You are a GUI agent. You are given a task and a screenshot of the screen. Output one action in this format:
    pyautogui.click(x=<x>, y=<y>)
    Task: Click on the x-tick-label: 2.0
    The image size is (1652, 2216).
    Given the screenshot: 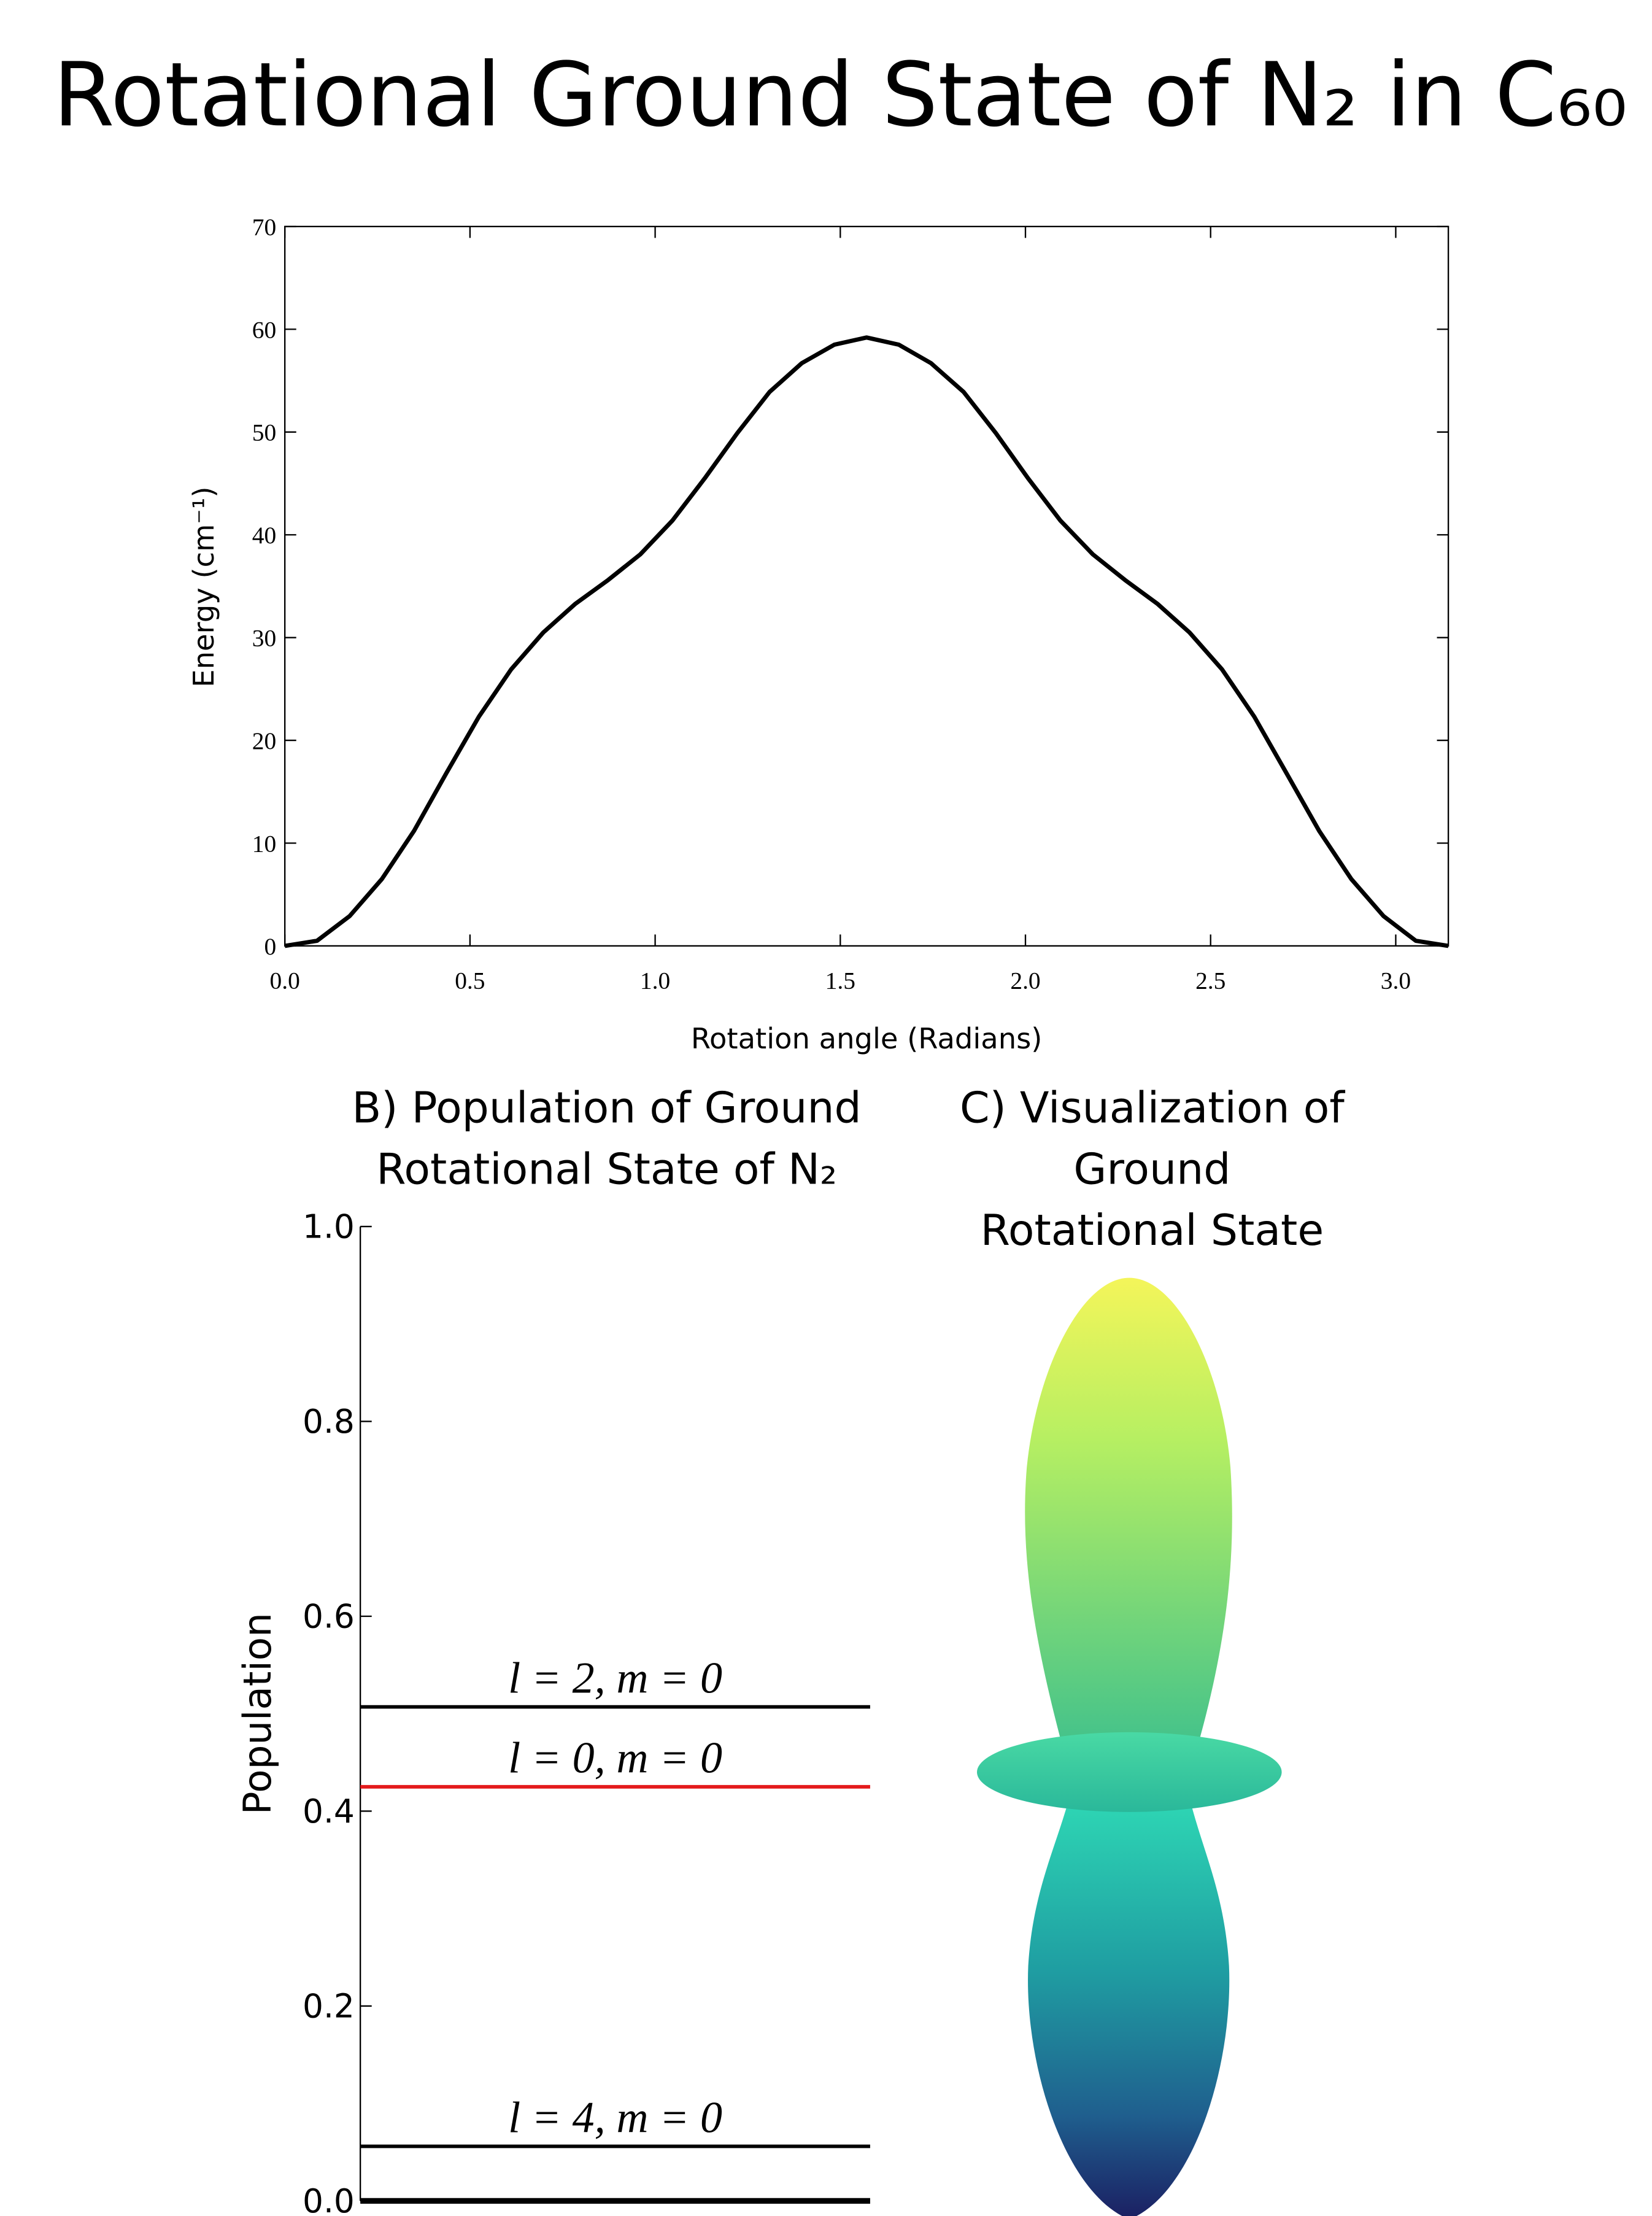 What is the action you would take?
    pyautogui.click(x=1025, y=980)
    